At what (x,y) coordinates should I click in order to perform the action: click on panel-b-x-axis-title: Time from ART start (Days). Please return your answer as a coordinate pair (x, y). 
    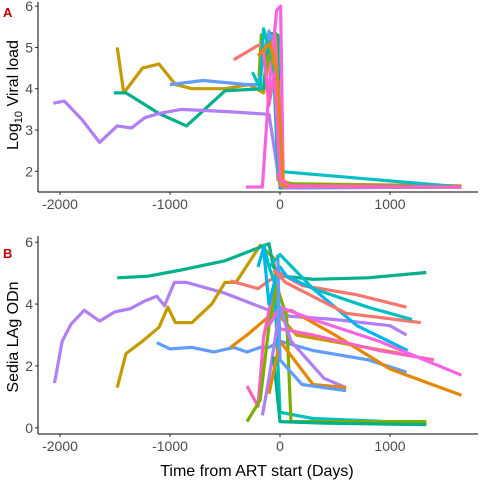
    Looking at the image, I should click on (257, 471).